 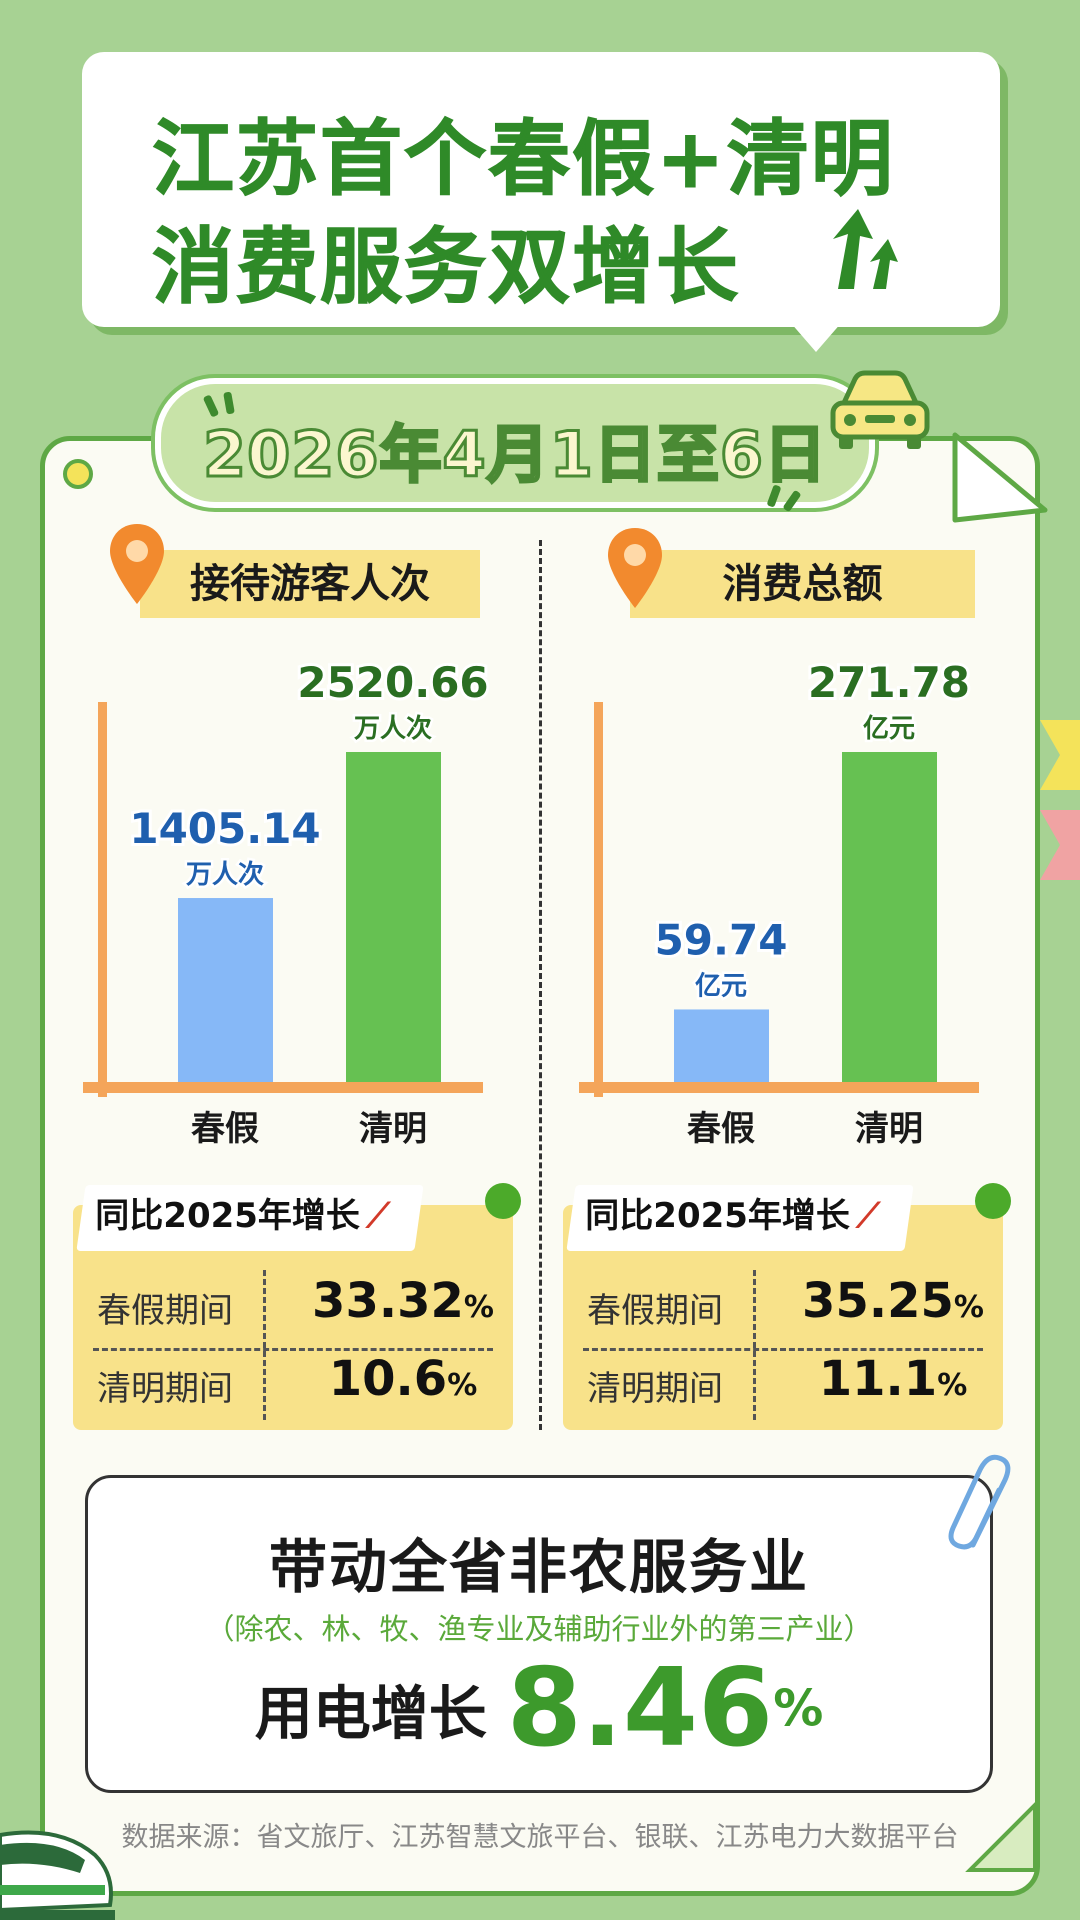 I want to click on data-label: 271.78, so click(x=889, y=682).